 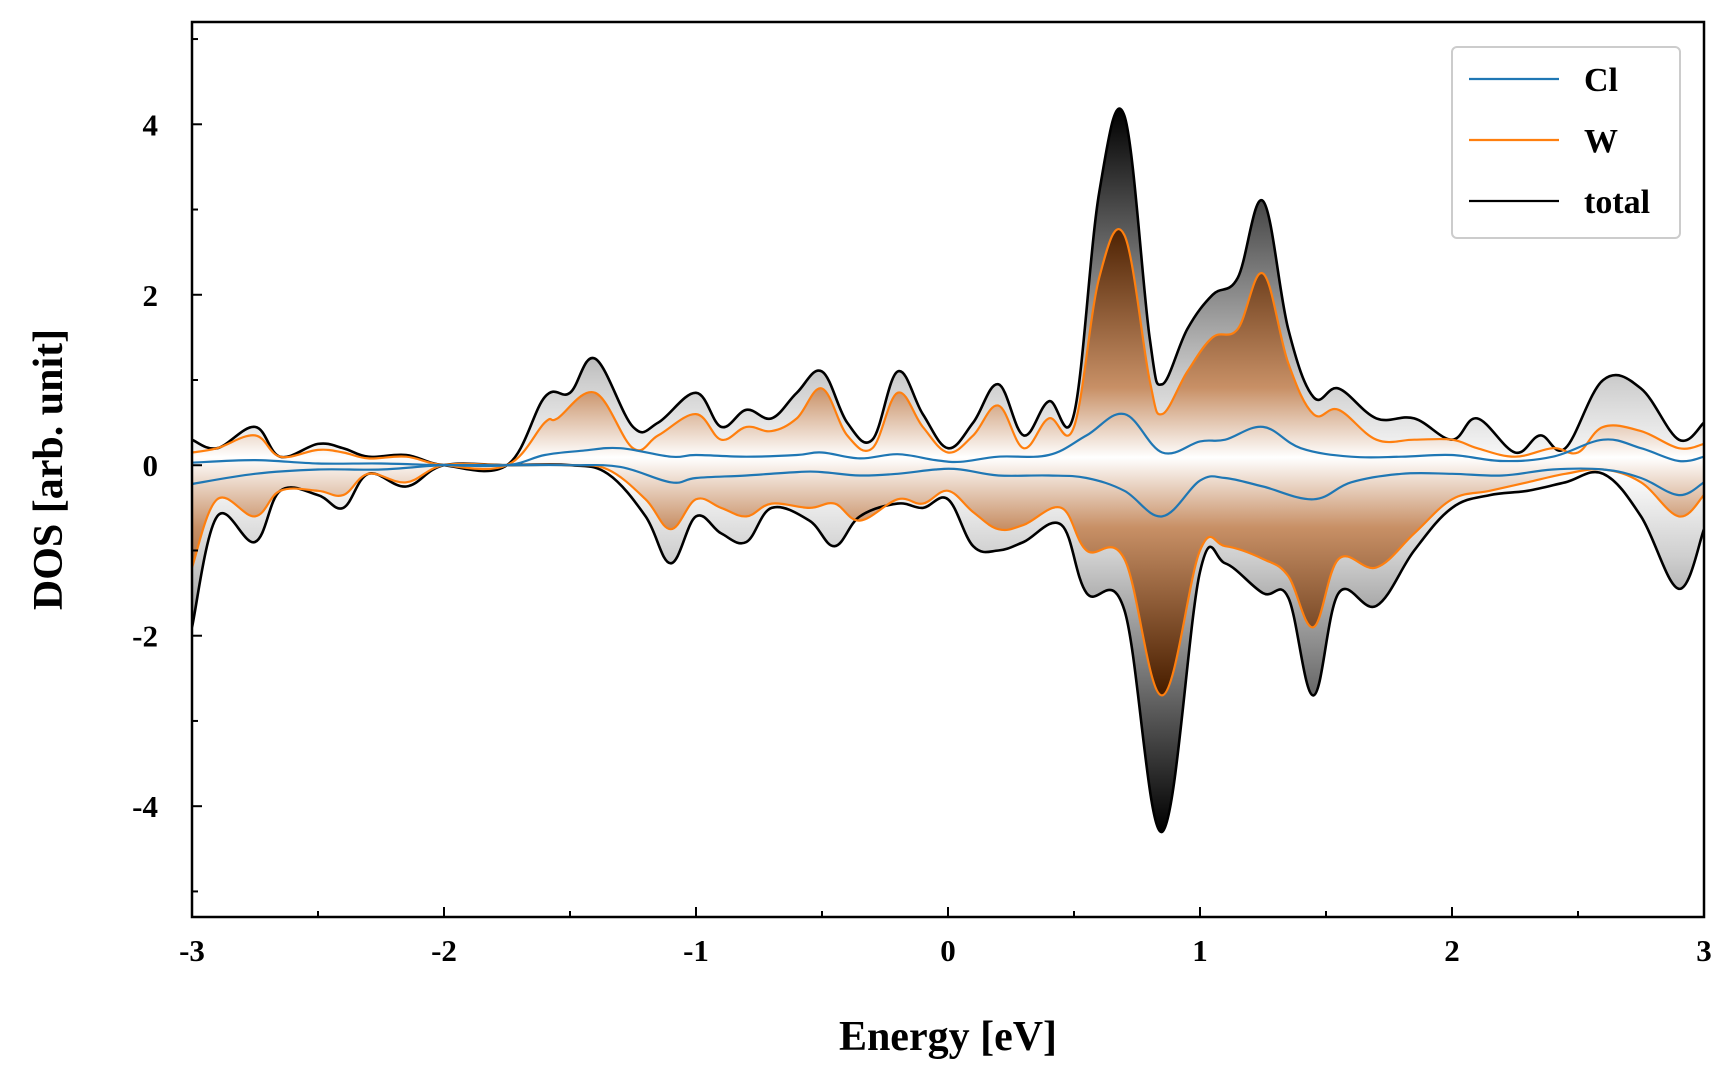 What do you see at coordinates (1617, 202) in the screenshot?
I see `legend-label-total: total` at bounding box center [1617, 202].